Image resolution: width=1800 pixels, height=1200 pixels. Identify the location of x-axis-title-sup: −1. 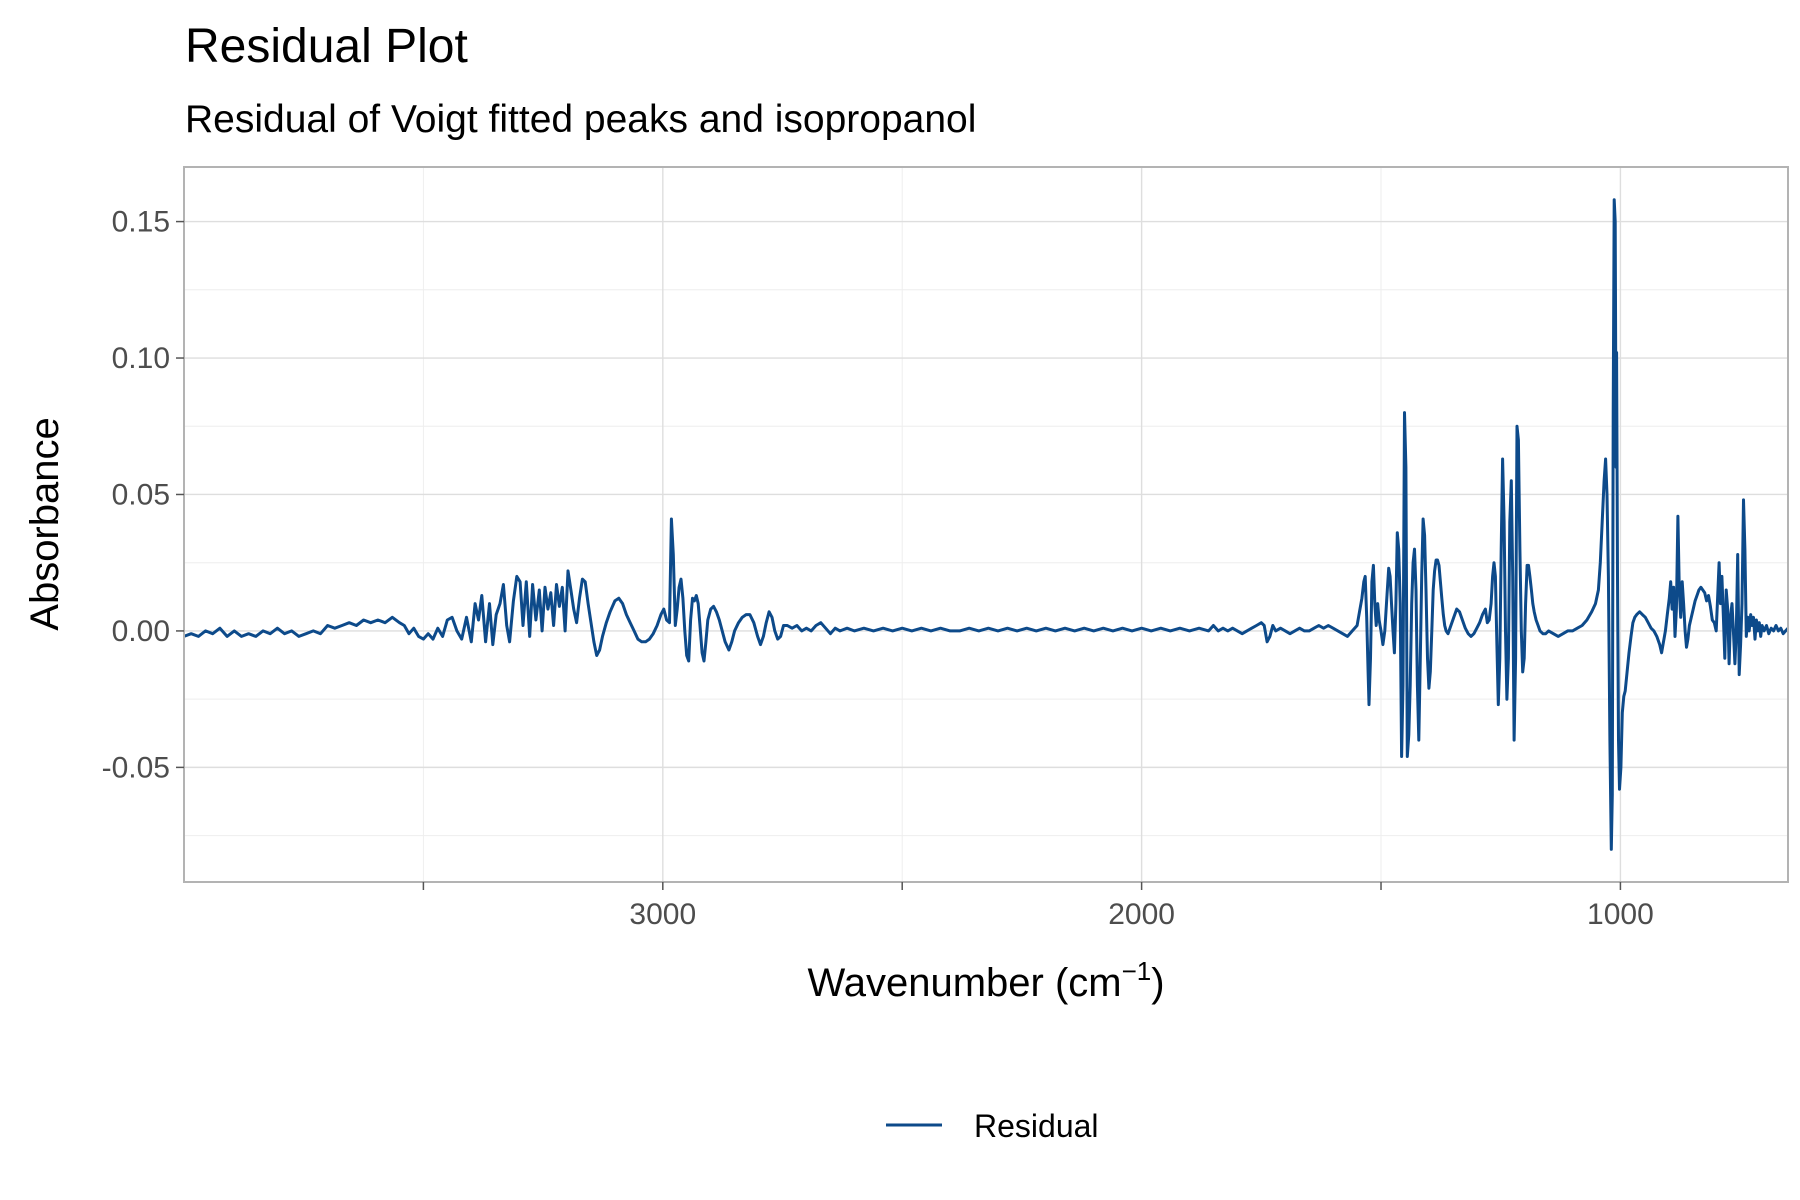
(1137, 971).